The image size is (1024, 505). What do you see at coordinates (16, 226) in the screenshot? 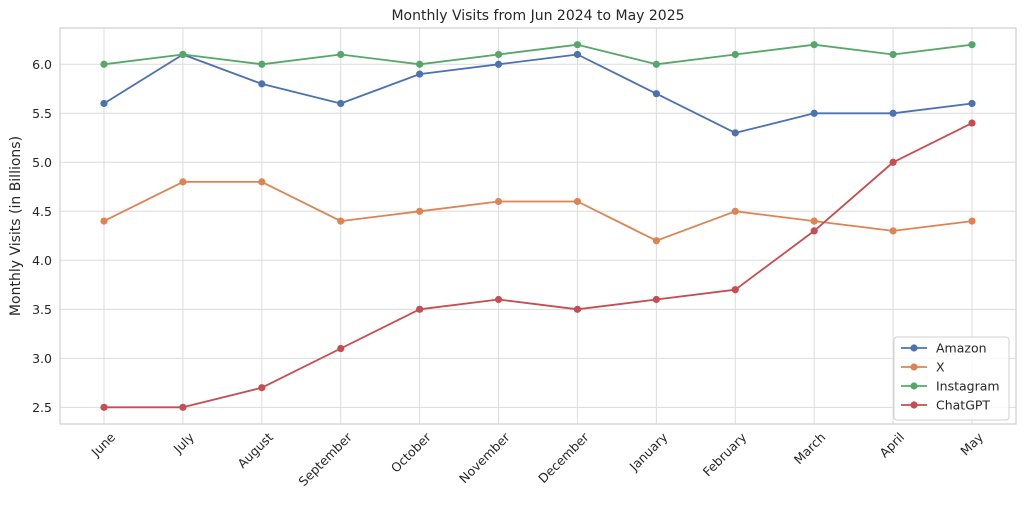
I see `y-axis-label: Monthly Visits (in Billions)` at bounding box center [16, 226].